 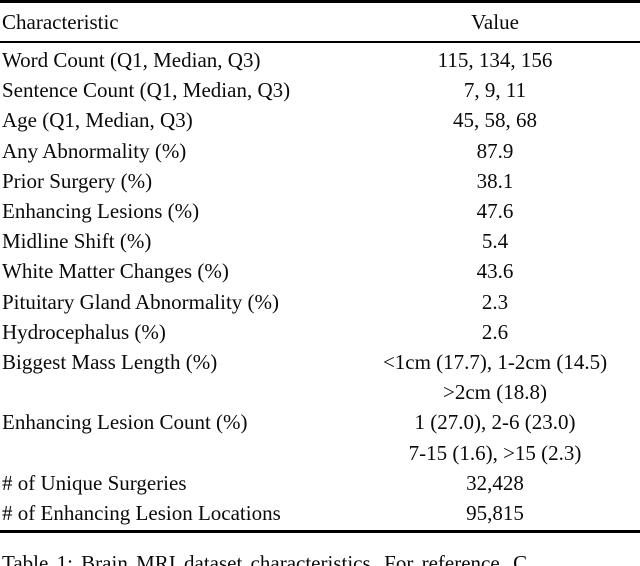 What do you see at coordinates (495, 21) in the screenshot?
I see `column-header-value: Value` at bounding box center [495, 21].